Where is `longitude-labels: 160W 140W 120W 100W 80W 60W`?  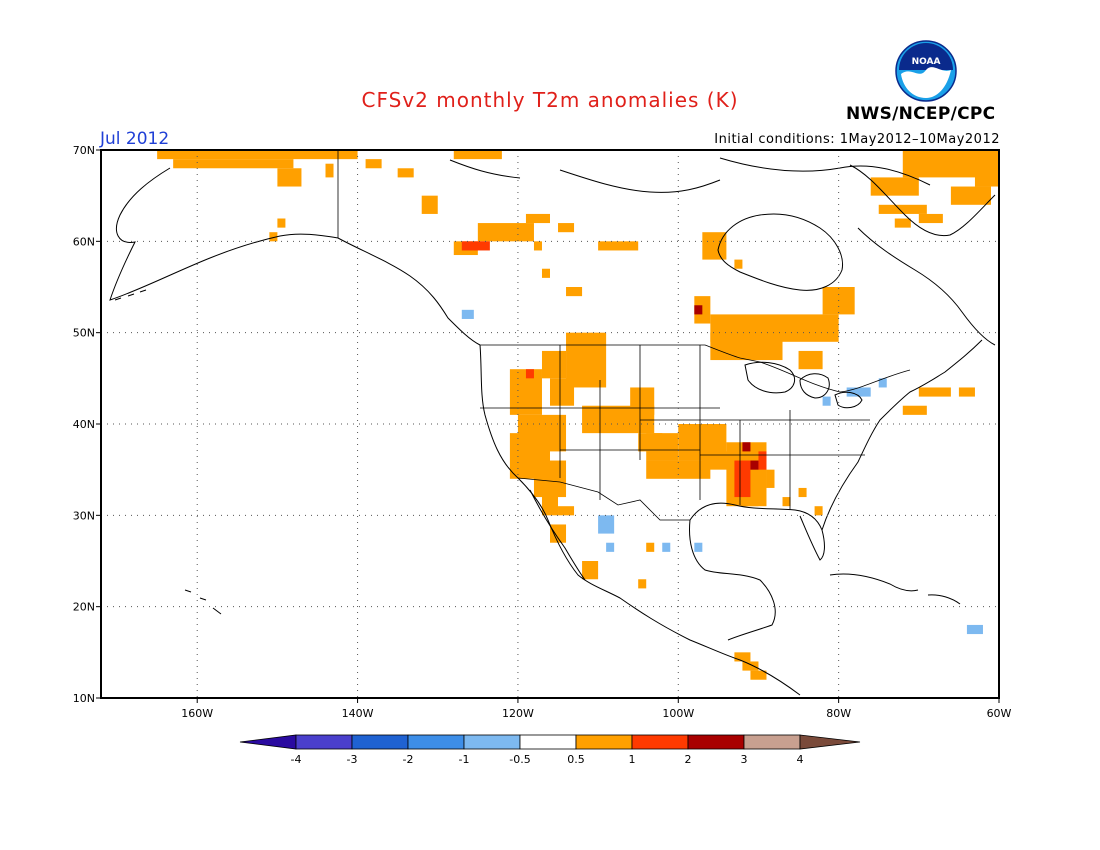 longitude-labels: 160W 140W 120W 100W 80W 60W is located at coordinates (596, 713).